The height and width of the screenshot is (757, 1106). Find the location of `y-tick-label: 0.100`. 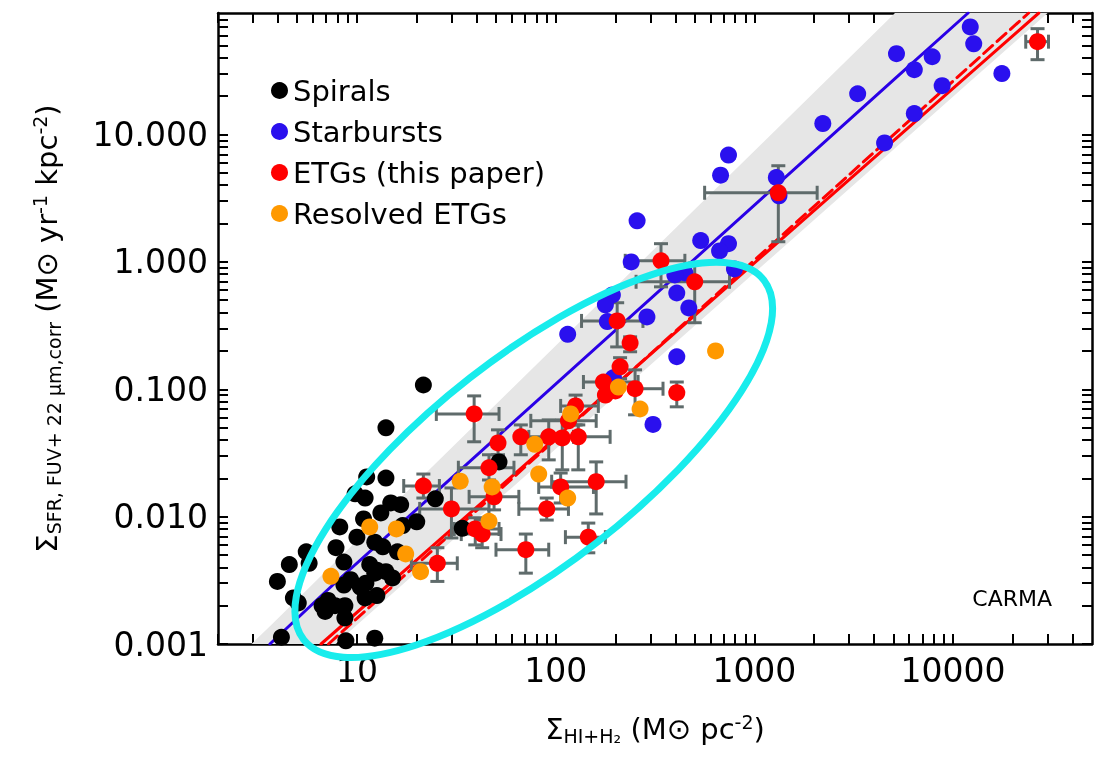

y-tick-label: 0.100 is located at coordinates (160, 389).